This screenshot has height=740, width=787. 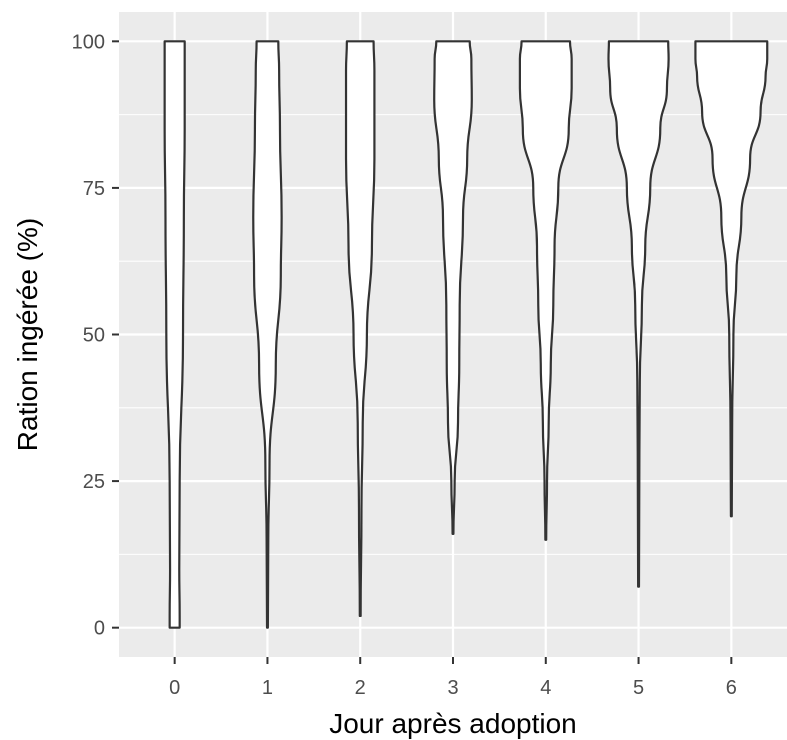 I want to click on x-tick-label: 3, so click(x=452, y=688).